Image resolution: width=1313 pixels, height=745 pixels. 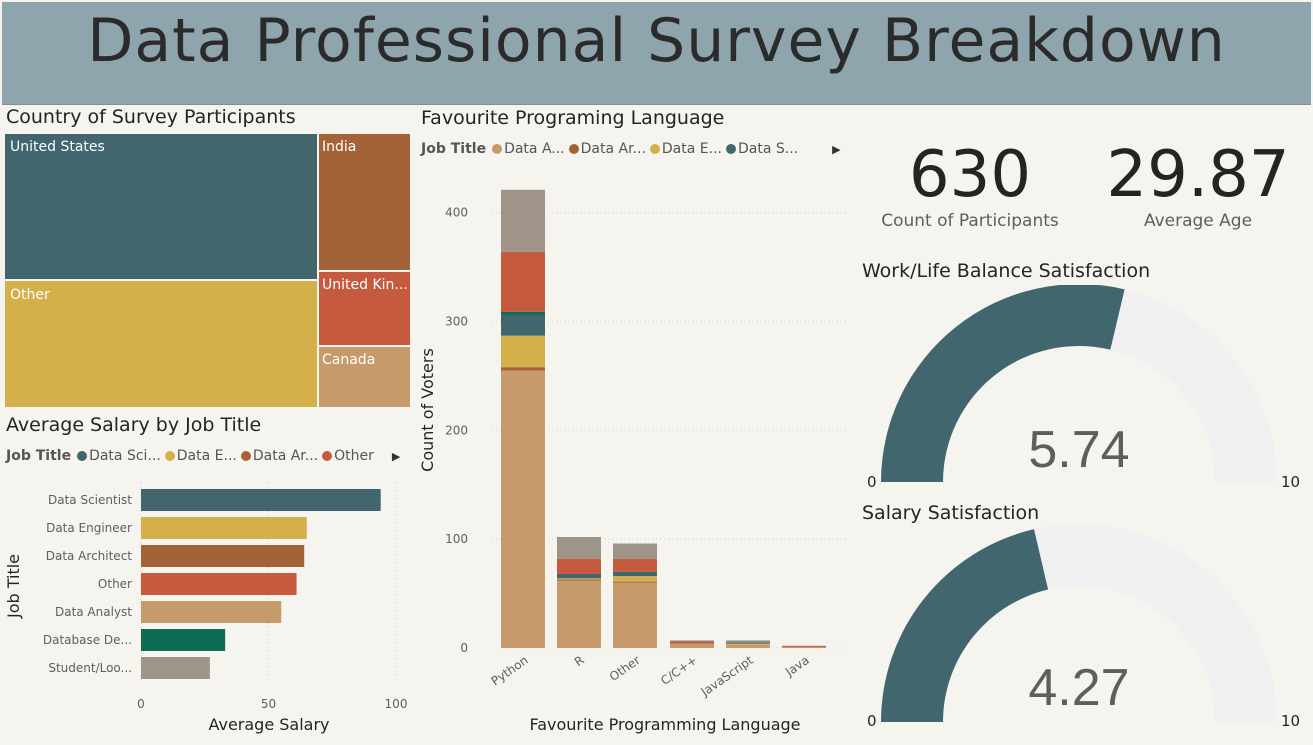 What do you see at coordinates (141, 704) in the screenshot?
I see `x-tick-label: 0` at bounding box center [141, 704].